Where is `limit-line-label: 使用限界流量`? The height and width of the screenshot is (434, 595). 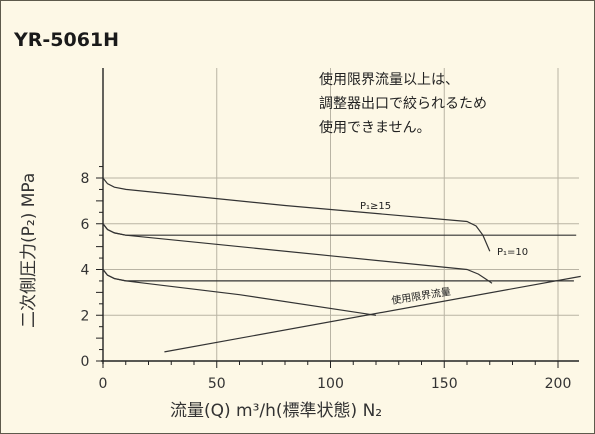 limit-line-label: 使用限界流量 is located at coordinates (420, 296).